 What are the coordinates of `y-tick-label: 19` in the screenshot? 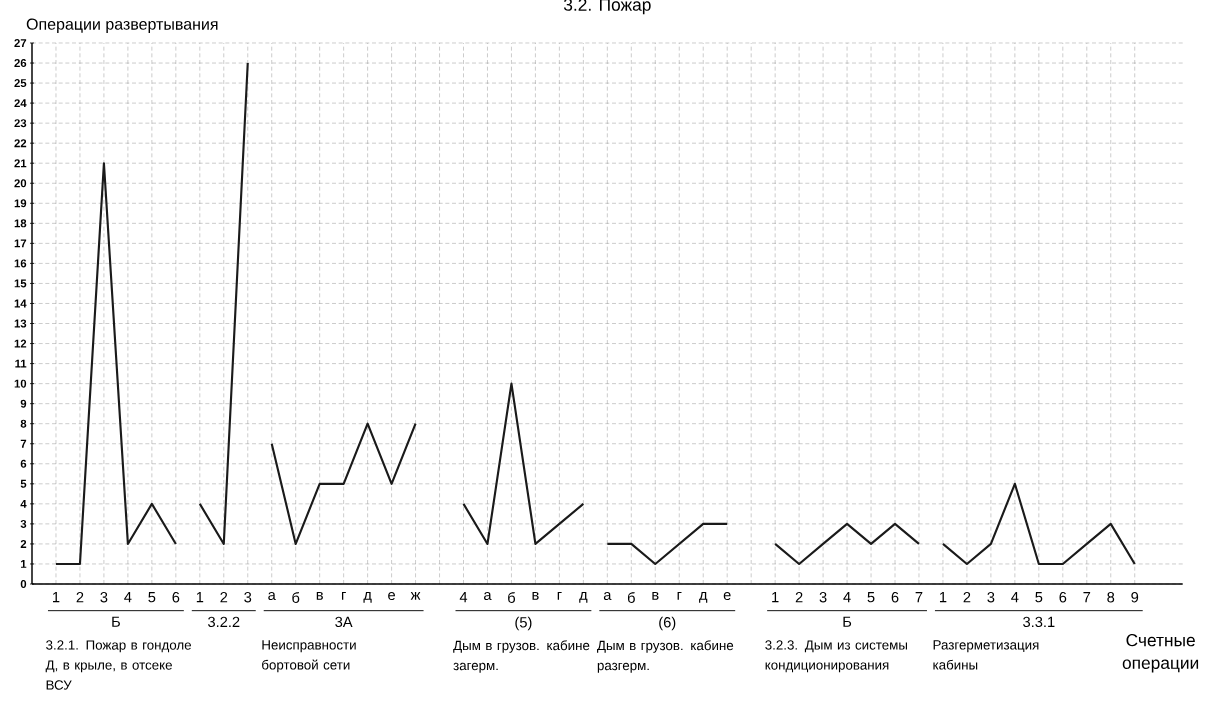 It's located at (20, 203).